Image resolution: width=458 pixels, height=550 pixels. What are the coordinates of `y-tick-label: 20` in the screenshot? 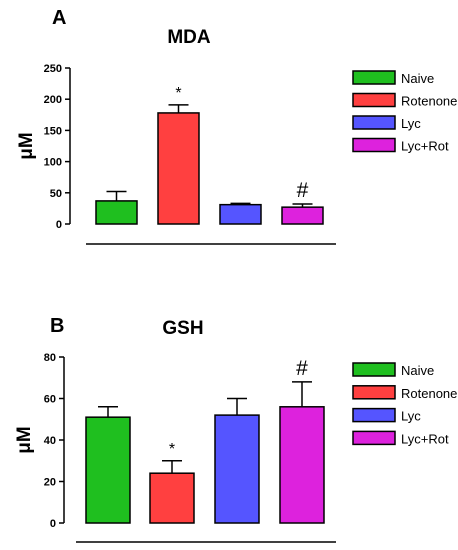 It's located at (50, 483).